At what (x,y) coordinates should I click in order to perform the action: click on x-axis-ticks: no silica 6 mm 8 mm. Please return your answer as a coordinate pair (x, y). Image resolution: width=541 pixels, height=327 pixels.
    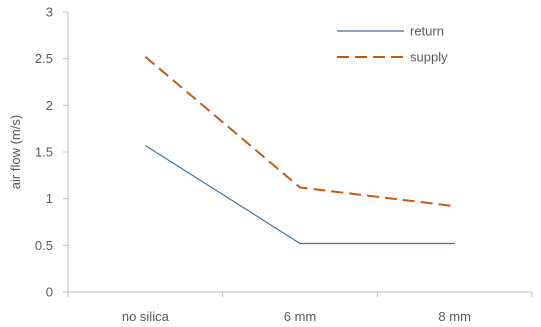
    Looking at the image, I should click on (300, 308).